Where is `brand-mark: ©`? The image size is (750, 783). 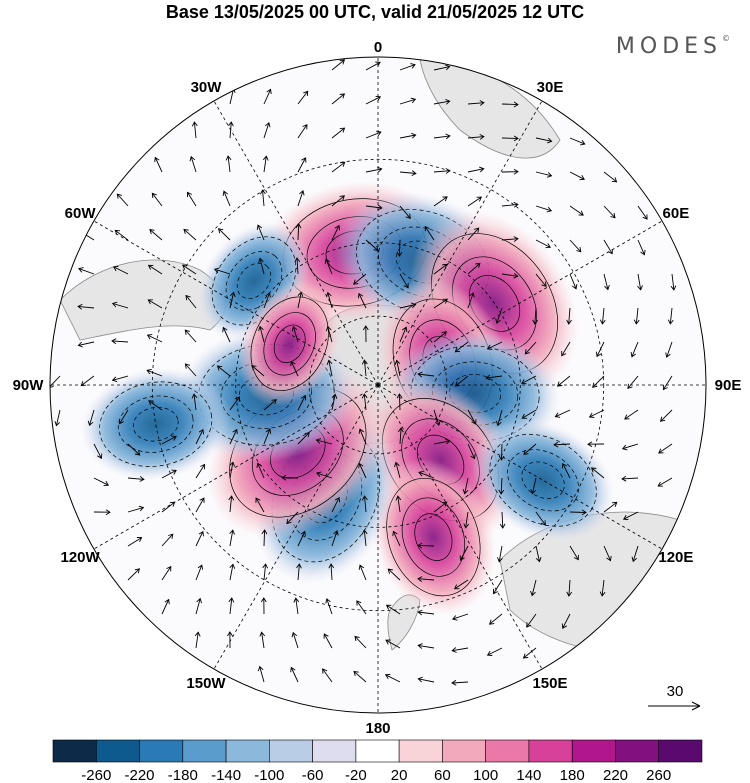 brand-mark: © is located at coordinates (726, 38).